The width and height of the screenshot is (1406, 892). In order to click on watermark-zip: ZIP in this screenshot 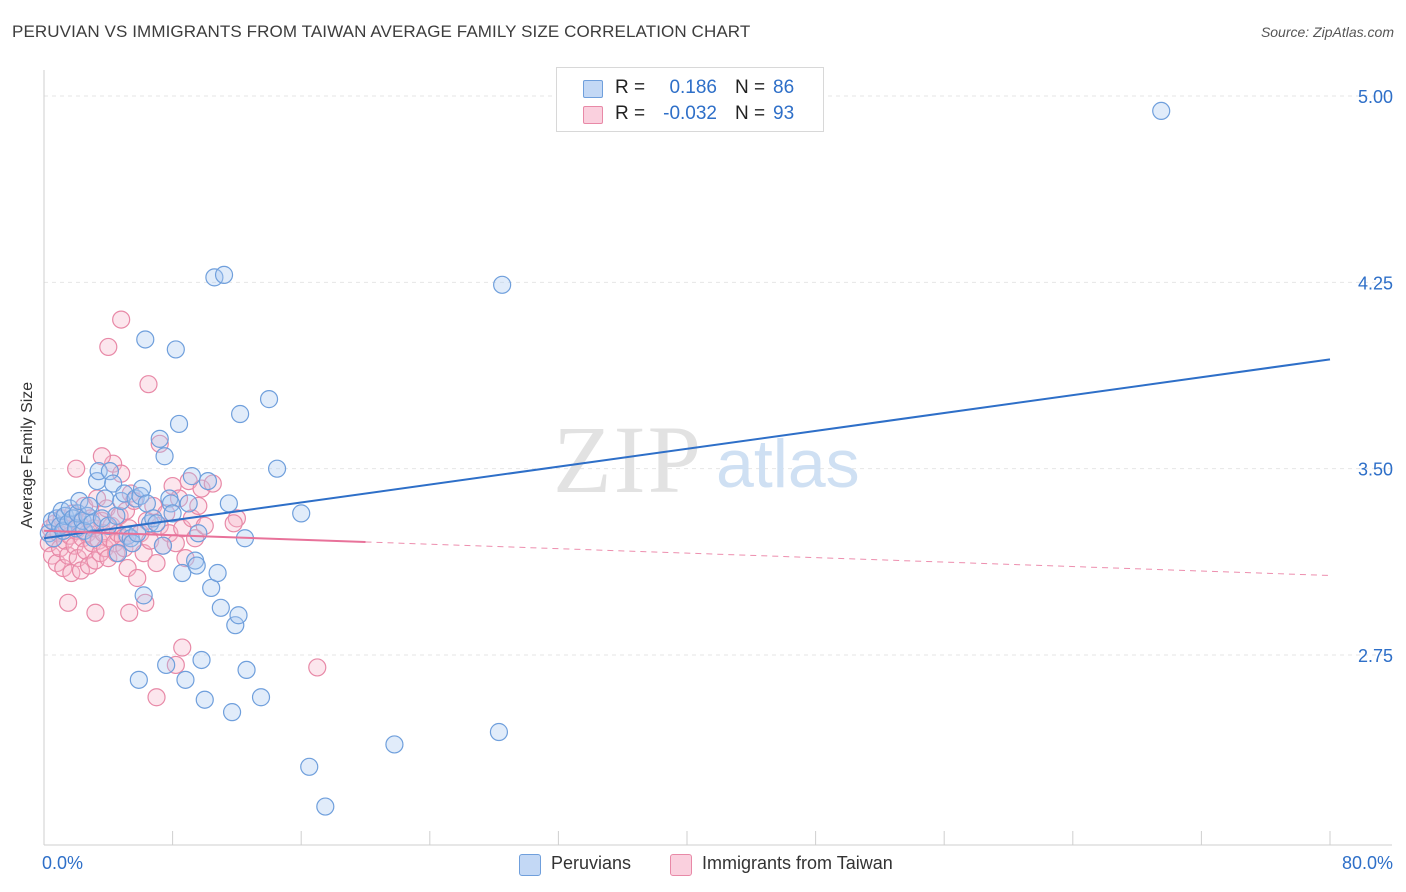, I will do `click(628, 459)`.